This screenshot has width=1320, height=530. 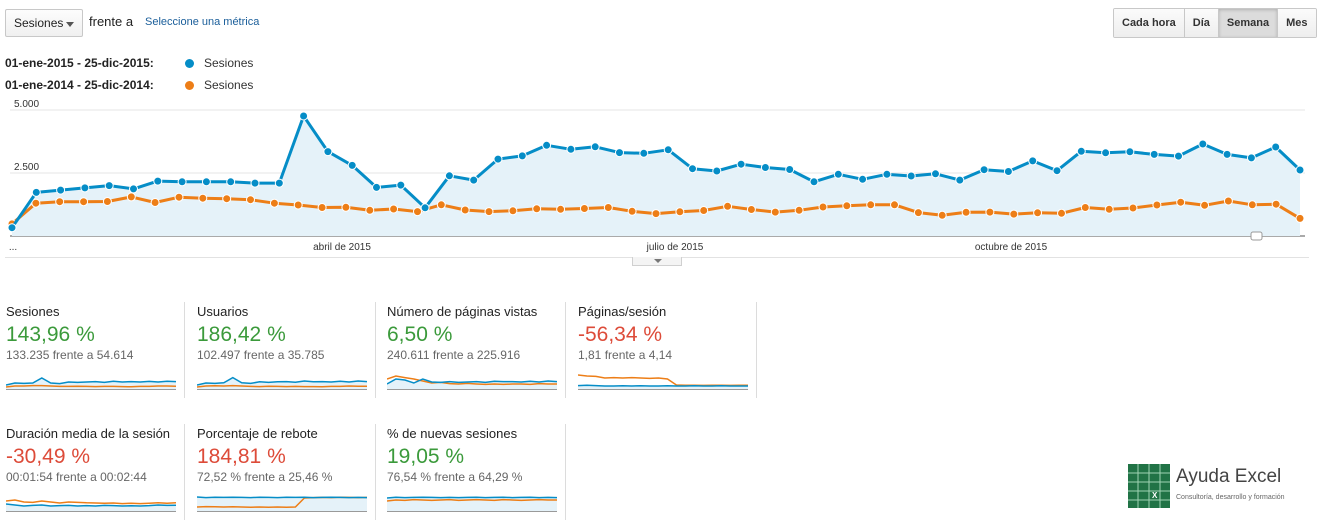 What do you see at coordinates (452, 433) in the screenshot?
I see `metric-title: % de nuevas sesiones` at bounding box center [452, 433].